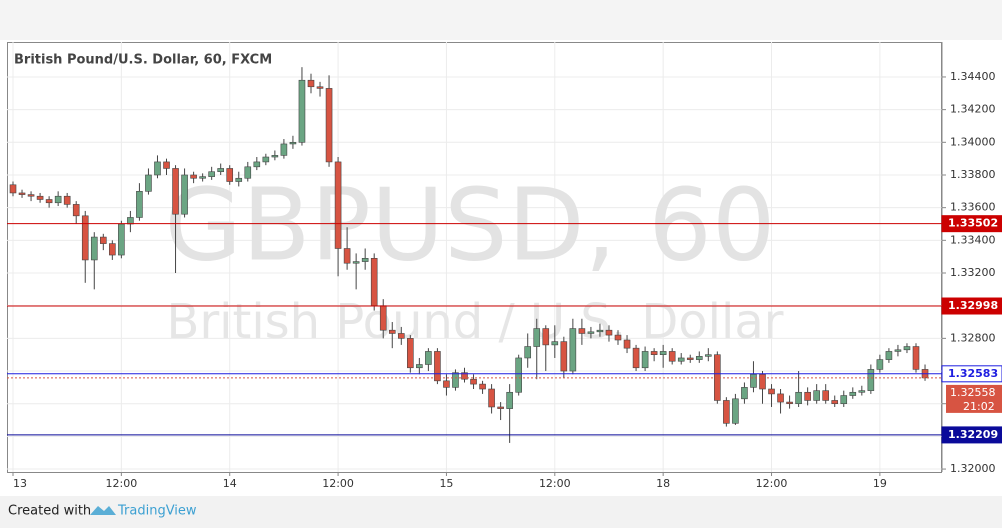 The width and height of the screenshot is (1002, 528). What do you see at coordinates (20, 483) in the screenshot?
I see `x-tick-label: 13` at bounding box center [20, 483].